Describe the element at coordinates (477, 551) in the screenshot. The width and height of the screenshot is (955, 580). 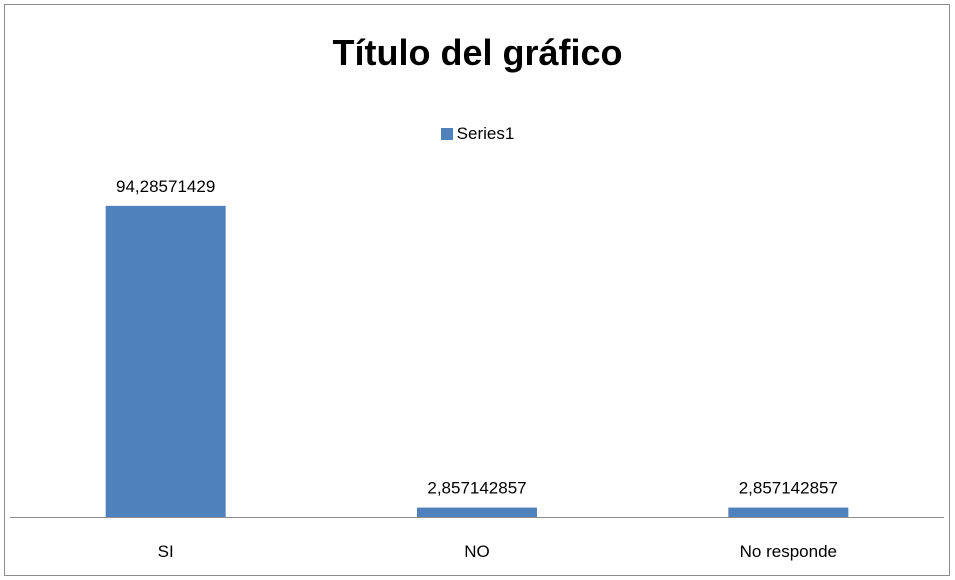
I see `x-tick-label-1: NO` at that location.